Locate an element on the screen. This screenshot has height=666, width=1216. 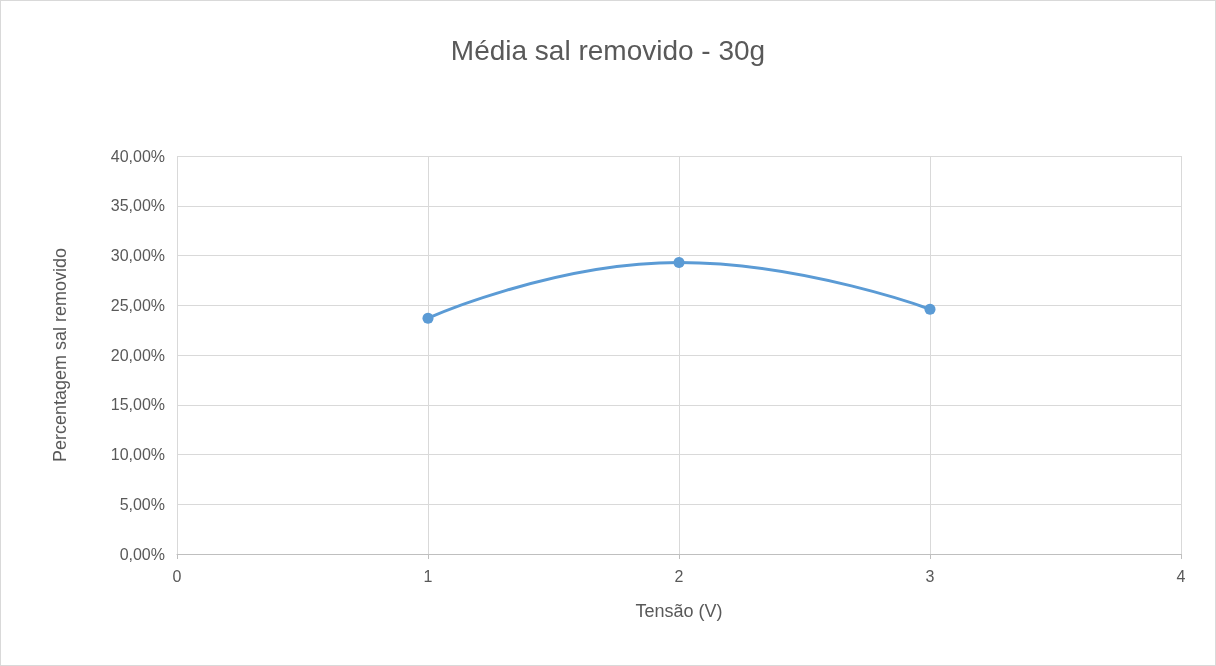
y-tick-label: 35,00% is located at coordinates (137, 206).